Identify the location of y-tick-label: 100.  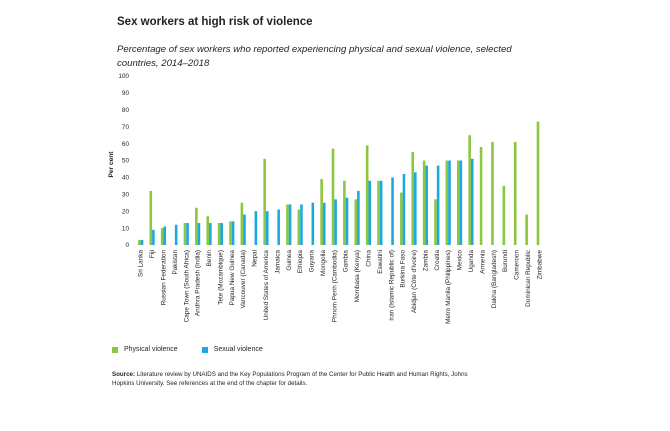
(123, 76).